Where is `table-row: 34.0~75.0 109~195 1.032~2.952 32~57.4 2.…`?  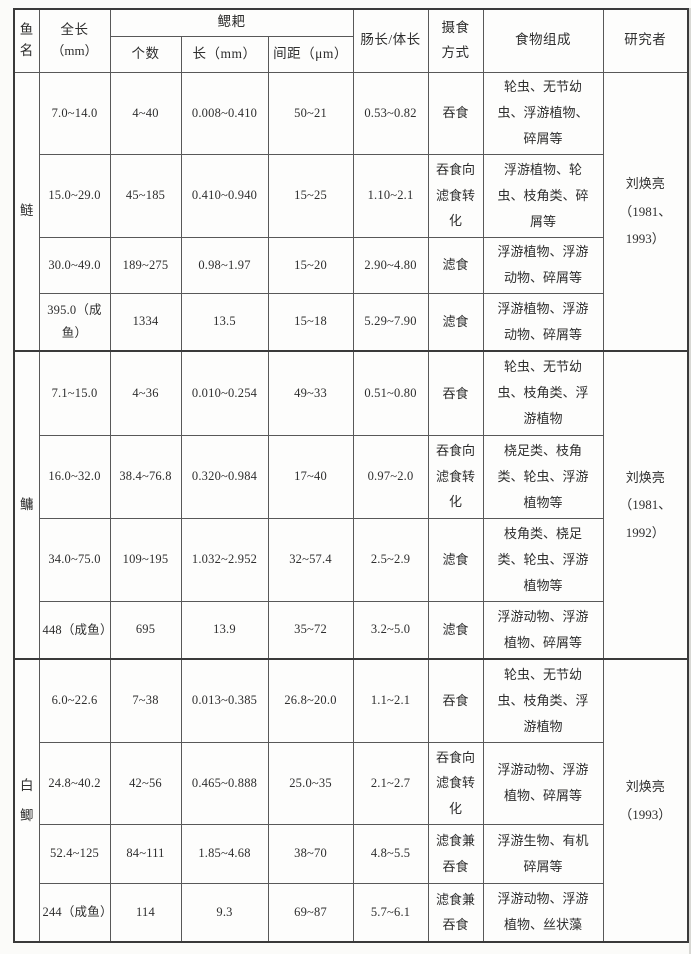 table-row: 34.0~75.0 109~195 1.032~2.952 32~57.4 2.… is located at coordinates (351, 559).